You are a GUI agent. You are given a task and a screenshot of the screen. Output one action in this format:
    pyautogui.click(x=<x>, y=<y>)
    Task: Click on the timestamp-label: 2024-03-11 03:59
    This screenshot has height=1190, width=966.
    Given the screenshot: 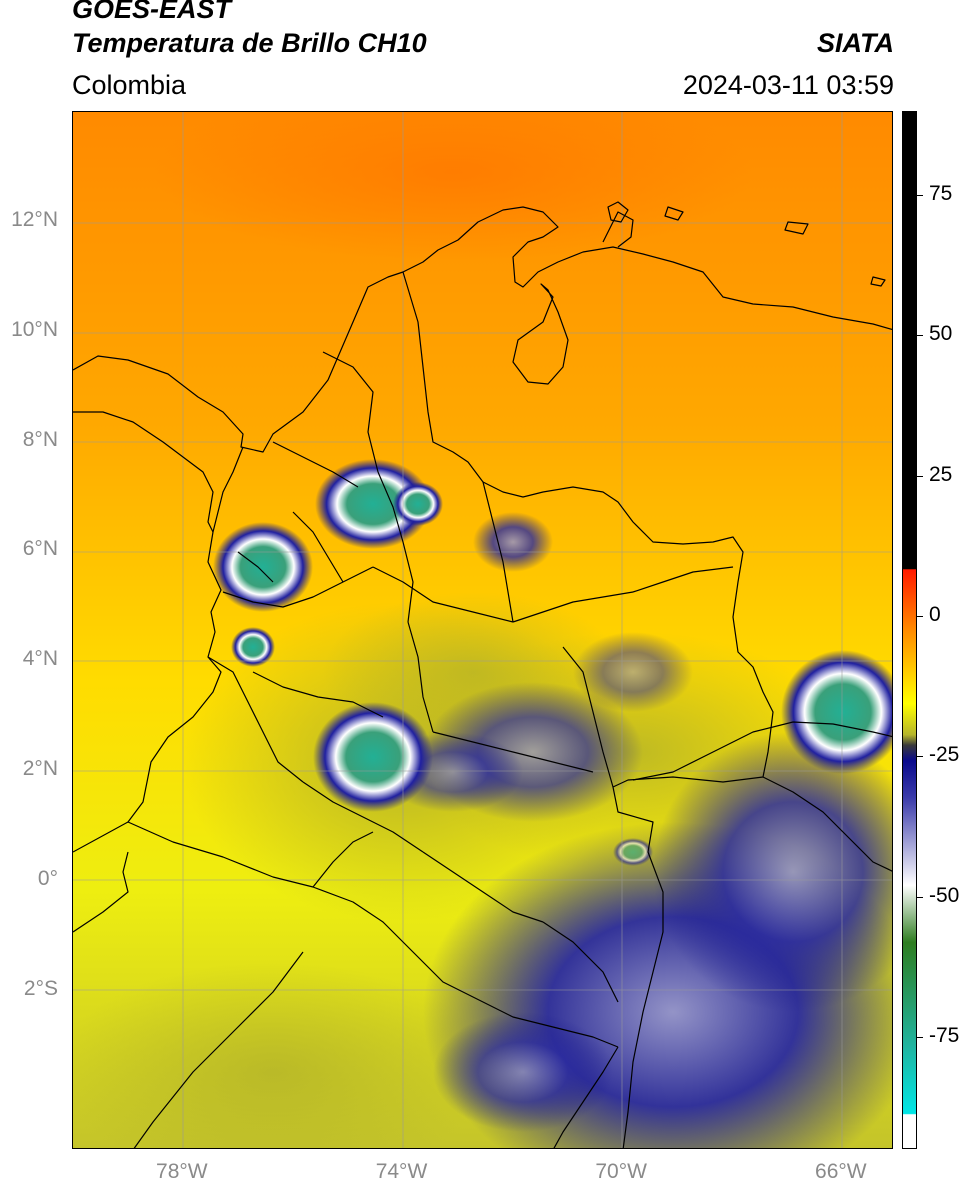 What is the action you would take?
    pyautogui.click(x=788, y=85)
    